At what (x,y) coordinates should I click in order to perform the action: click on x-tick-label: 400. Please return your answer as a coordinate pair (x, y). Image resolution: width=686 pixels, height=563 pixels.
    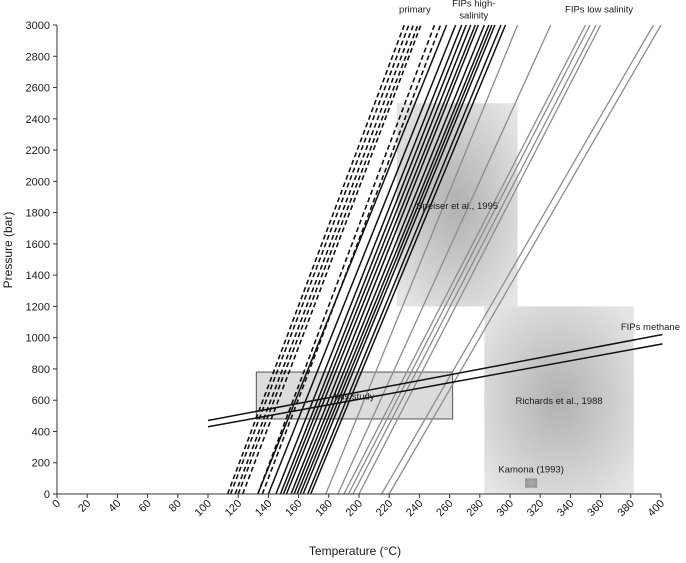
    Looking at the image, I should click on (656, 508).